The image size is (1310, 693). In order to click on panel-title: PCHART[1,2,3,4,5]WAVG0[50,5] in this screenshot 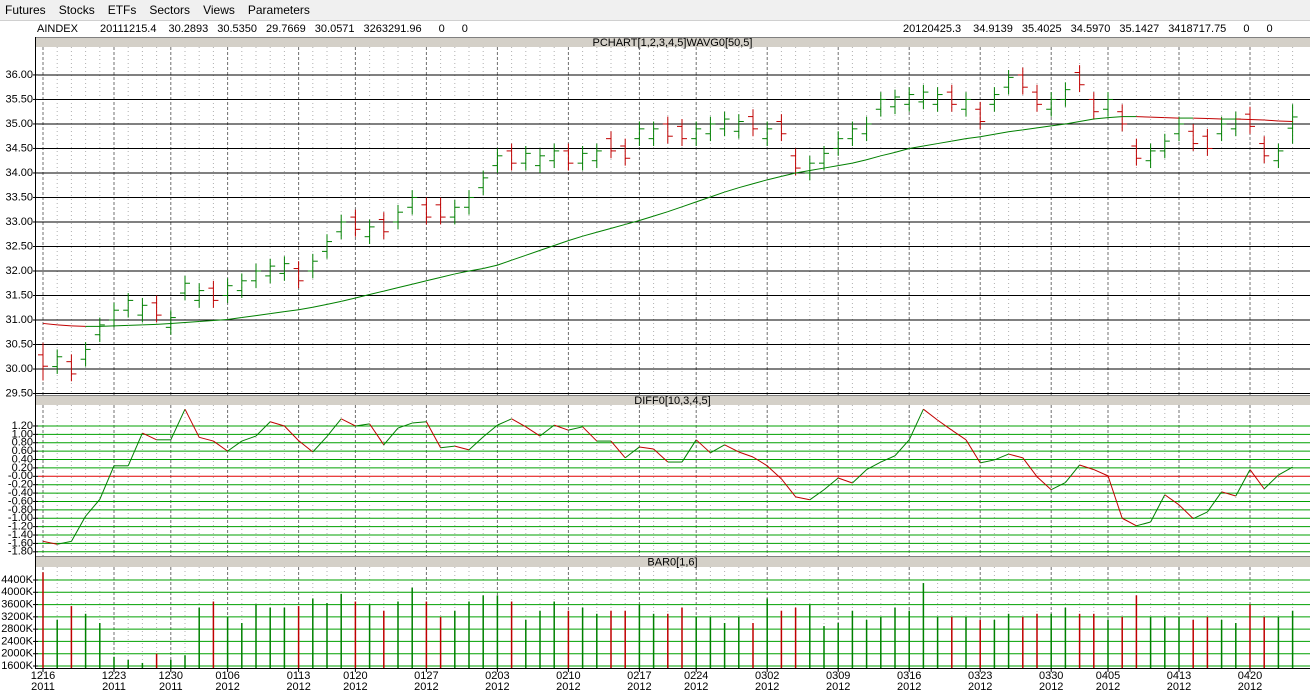, I will do `click(673, 43)`.